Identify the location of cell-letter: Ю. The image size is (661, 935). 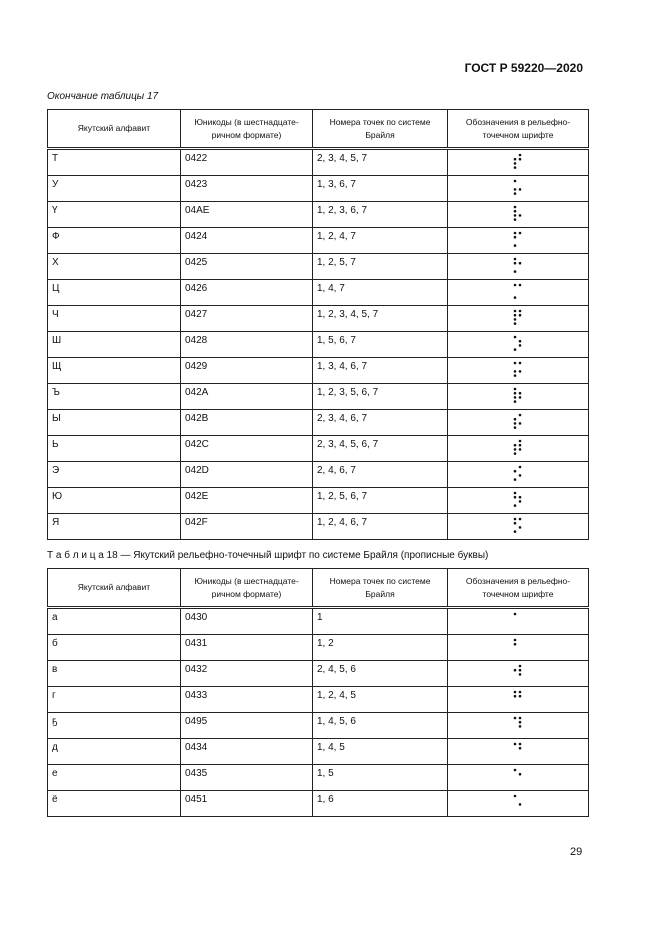
(114, 500).